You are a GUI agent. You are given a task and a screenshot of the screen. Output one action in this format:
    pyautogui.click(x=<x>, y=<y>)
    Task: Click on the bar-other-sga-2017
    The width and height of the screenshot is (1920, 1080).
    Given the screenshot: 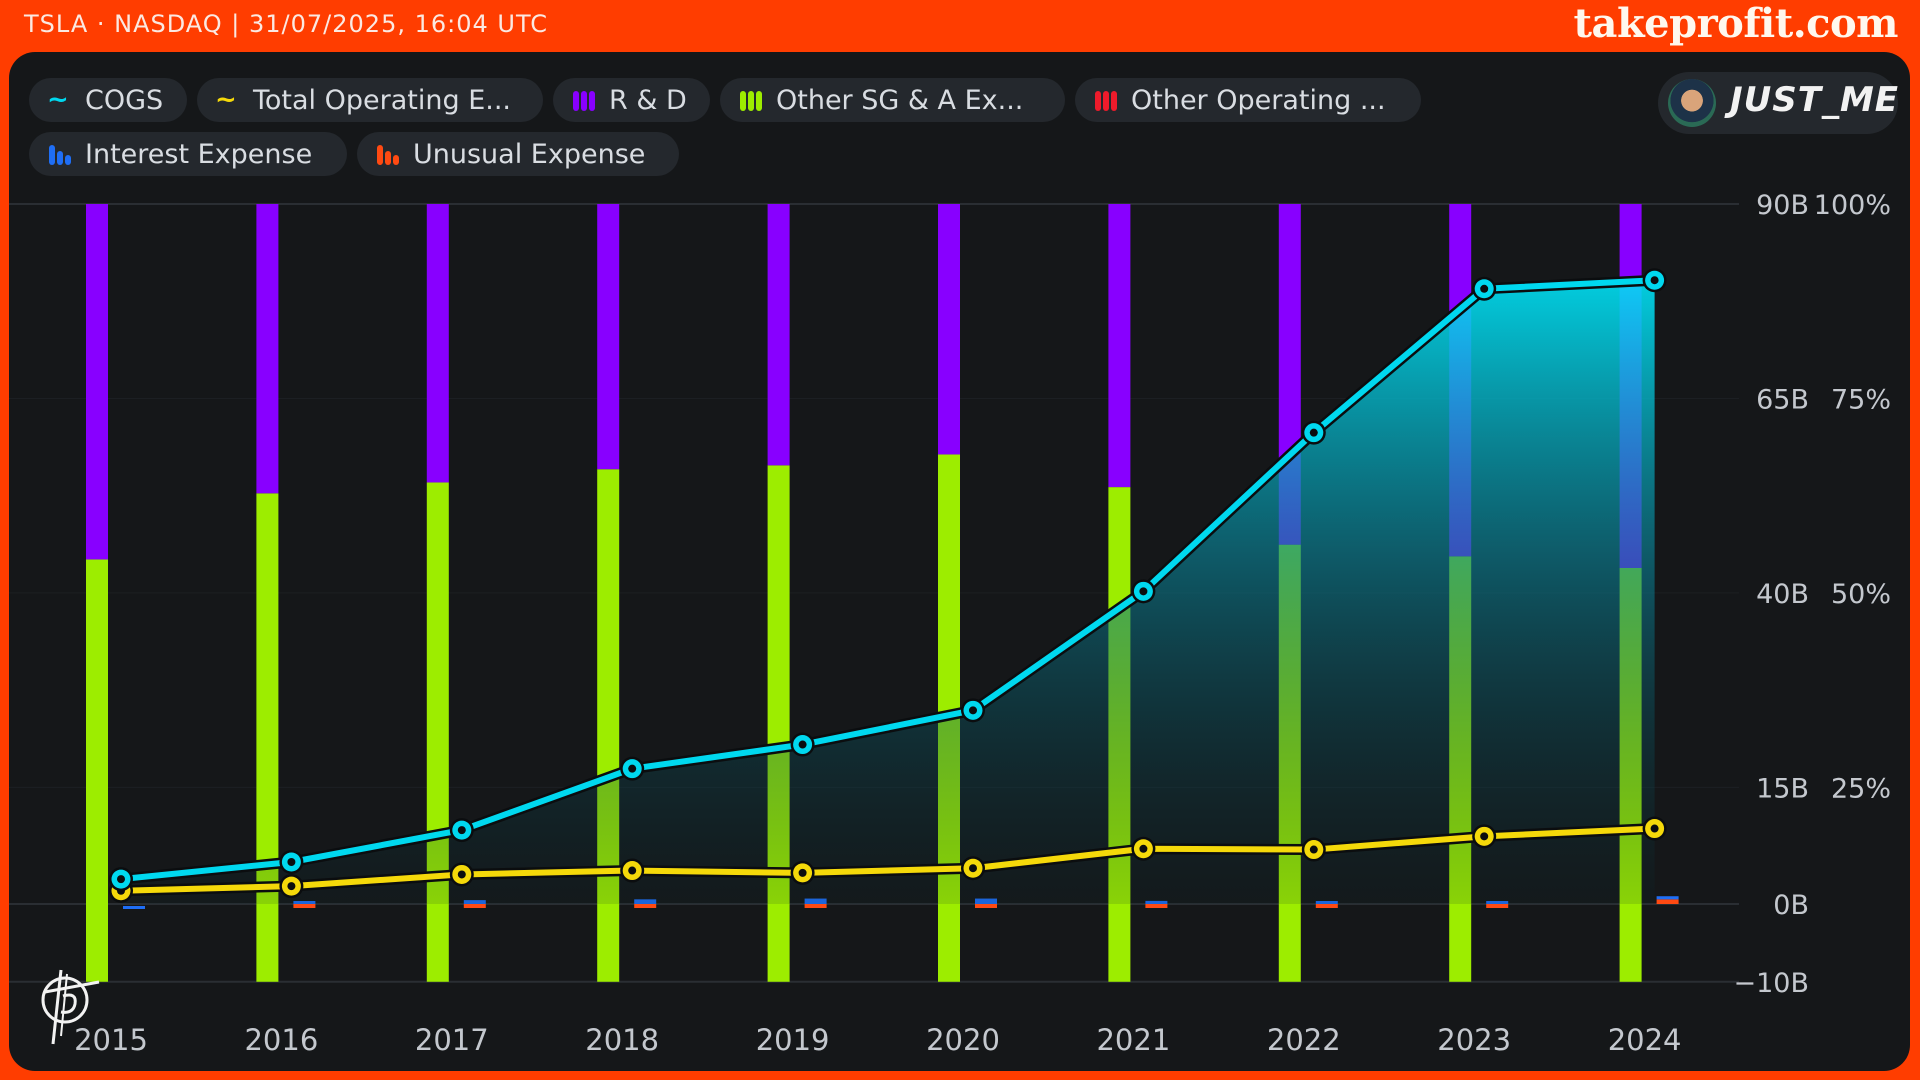 What is the action you would take?
    pyautogui.click(x=437, y=732)
    